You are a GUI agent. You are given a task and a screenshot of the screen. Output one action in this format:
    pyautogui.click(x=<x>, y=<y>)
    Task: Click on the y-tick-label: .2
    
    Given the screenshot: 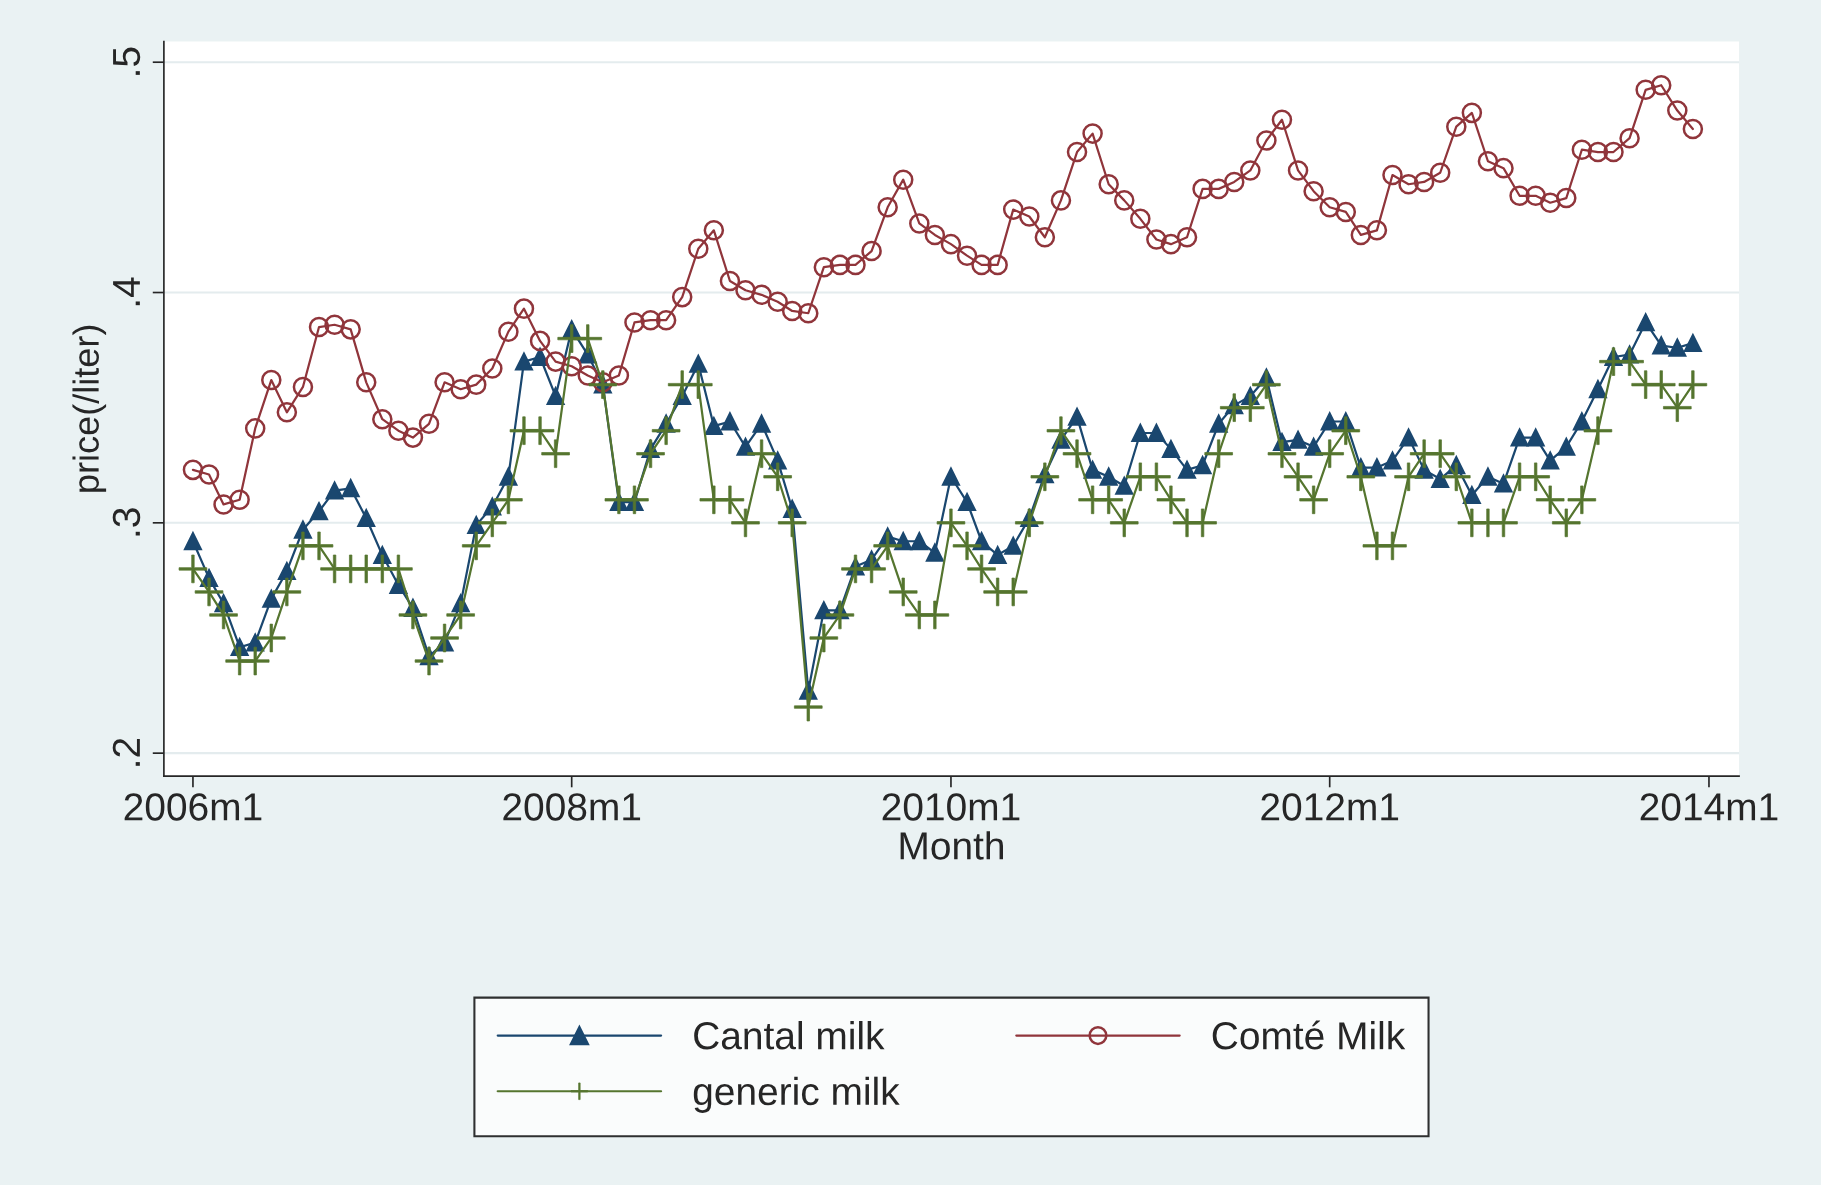 What is the action you would take?
    pyautogui.click(x=126, y=752)
    